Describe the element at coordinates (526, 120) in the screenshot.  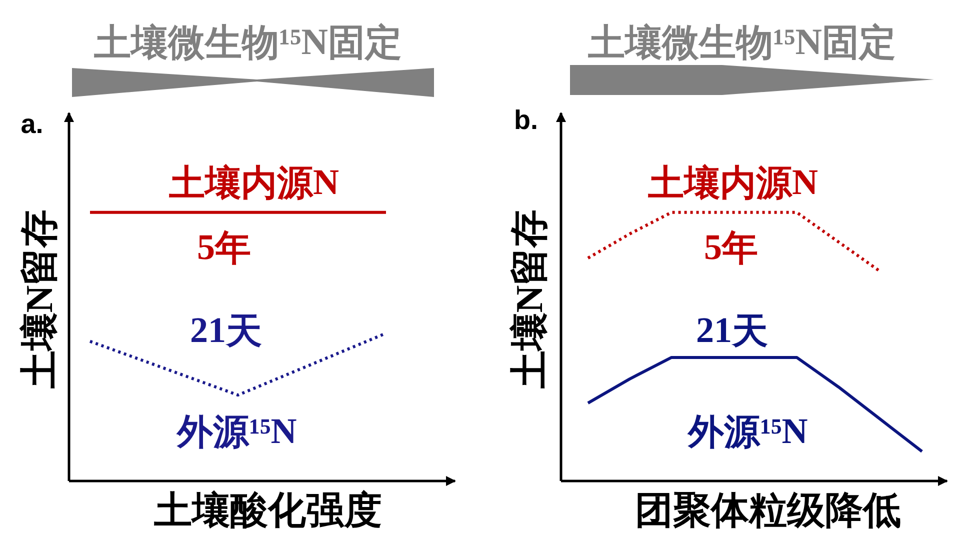
I see `text: b.` at that location.